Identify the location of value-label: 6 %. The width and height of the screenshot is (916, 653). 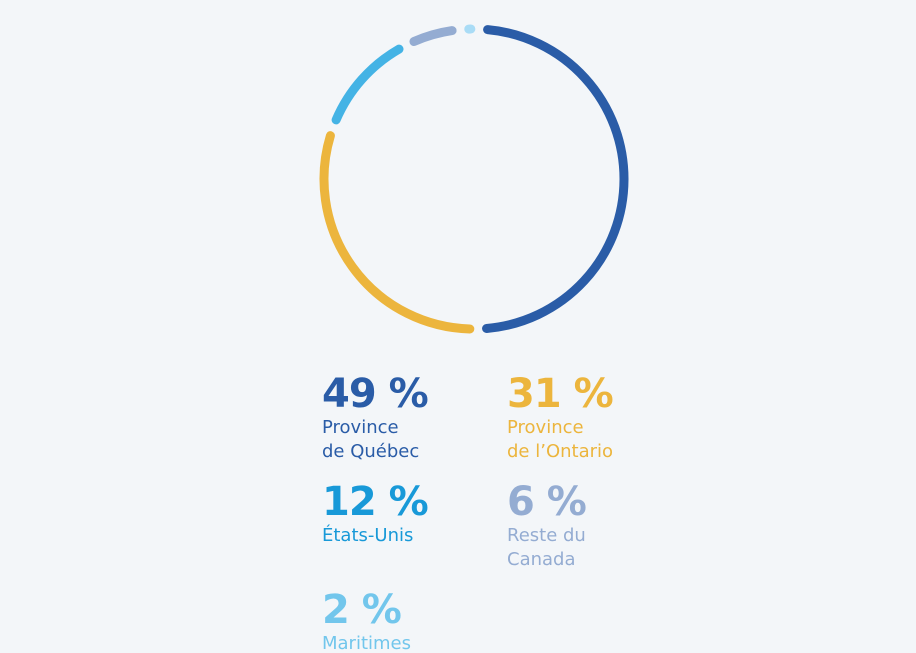
(547, 502).